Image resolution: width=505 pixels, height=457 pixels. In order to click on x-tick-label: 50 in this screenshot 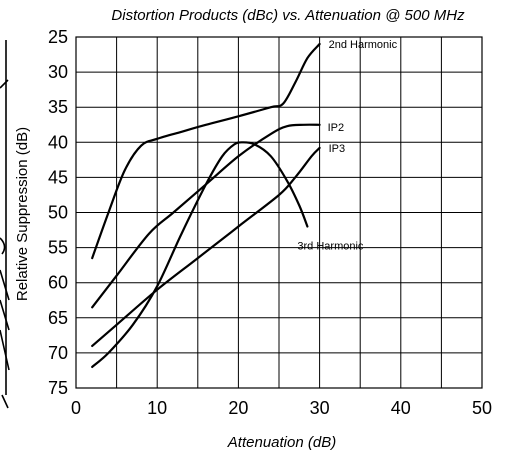, I will do `click(482, 408)`.